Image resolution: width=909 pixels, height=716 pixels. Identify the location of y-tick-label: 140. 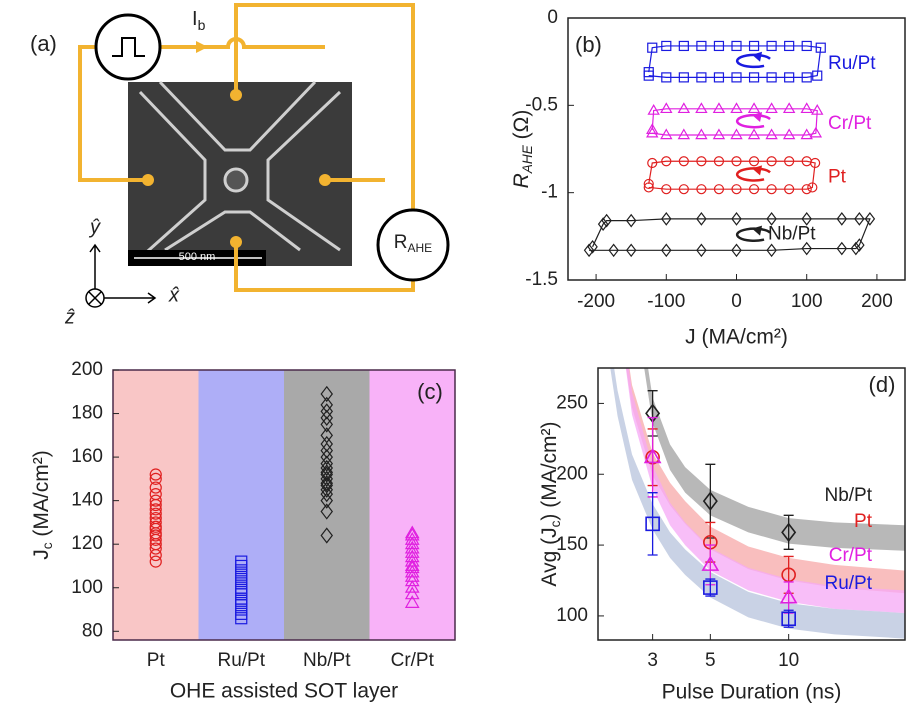
(87, 500).